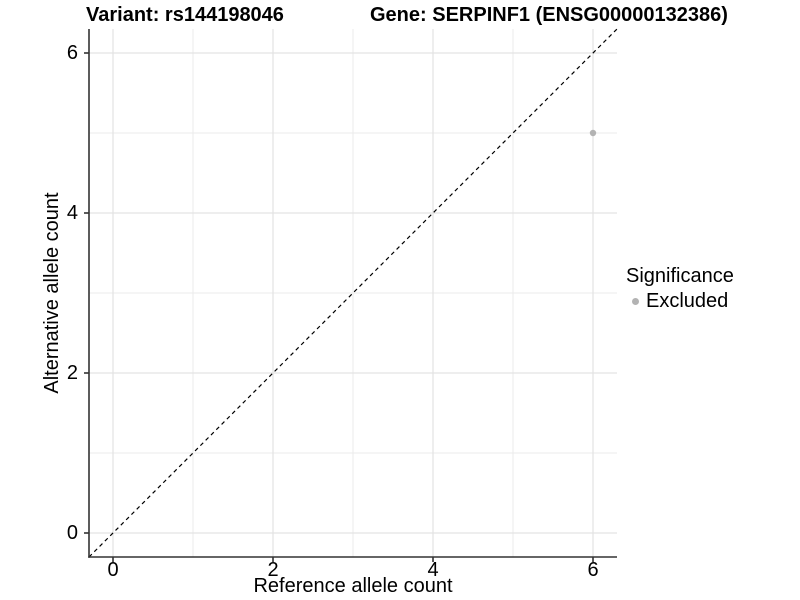 The width and height of the screenshot is (800, 600). I want to click on data-point, so click(593, 133).